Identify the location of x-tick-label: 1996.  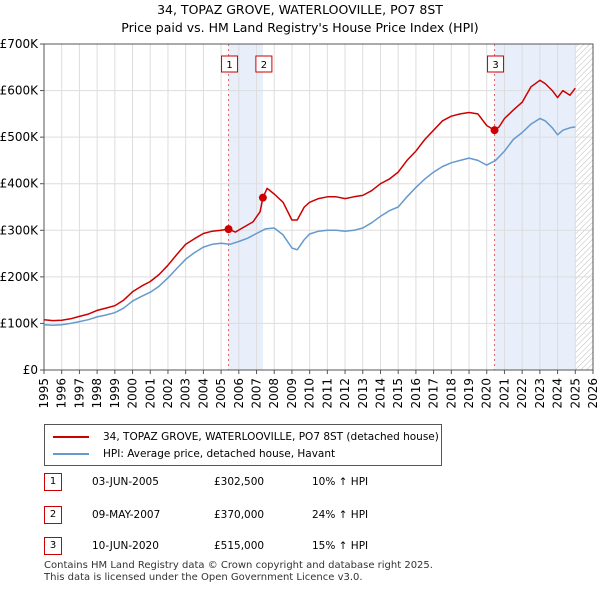
(62, 393).